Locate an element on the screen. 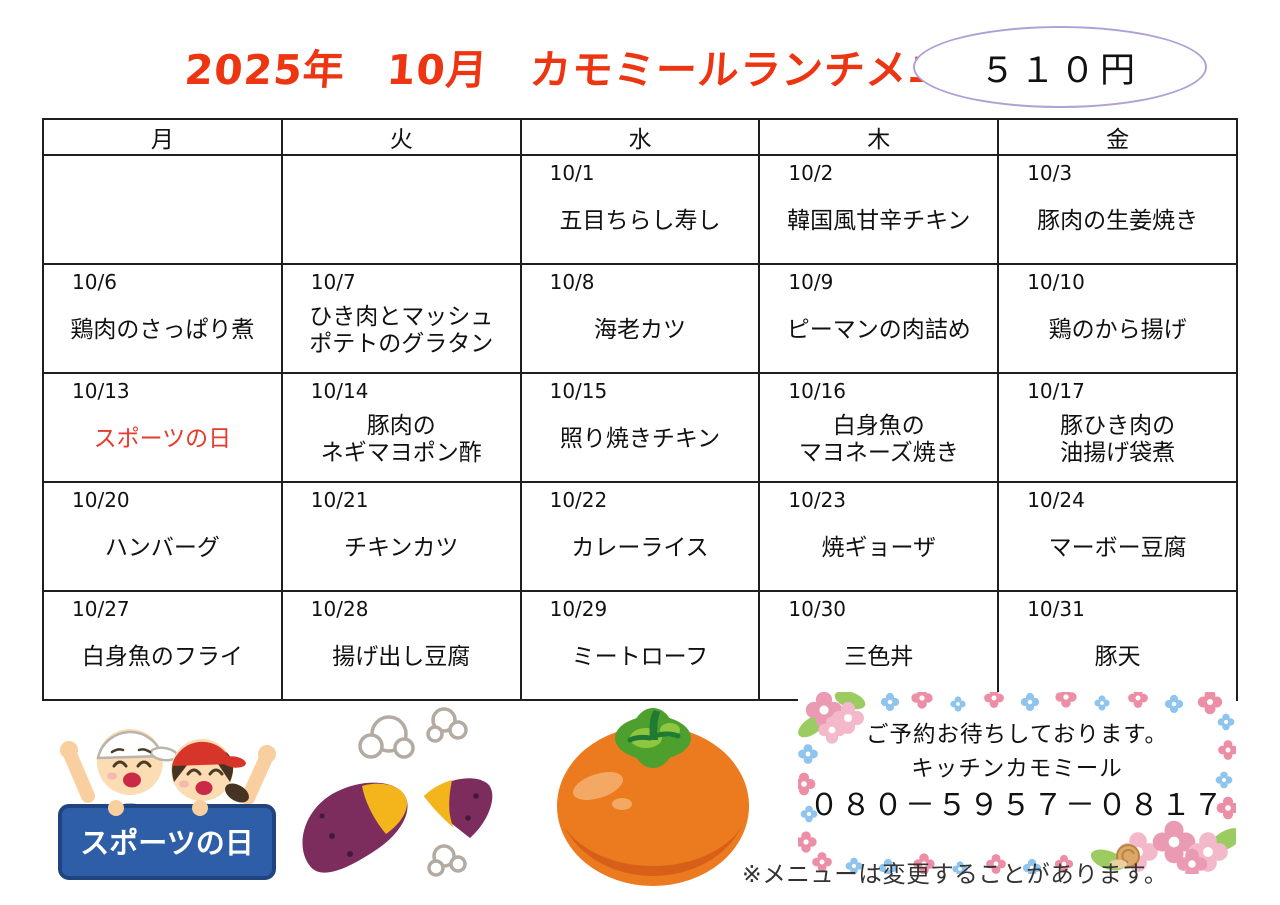 Image resolution: width=1280 pixels, height=905 pixels. persimmon-icon is located at coordinates (653, 797).